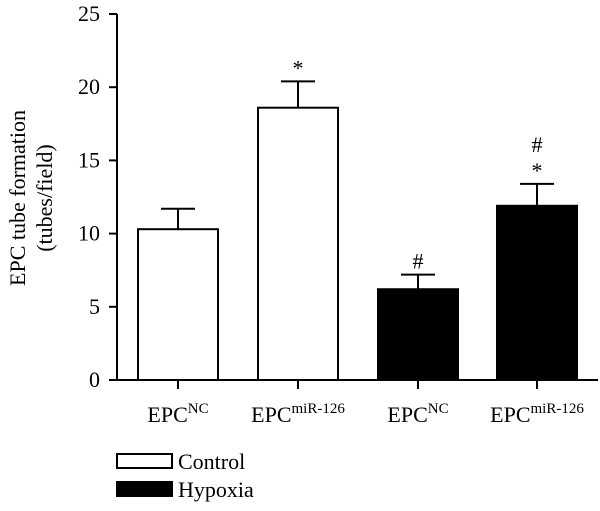 The height and width of the screenshot is (511, 600). I want to click on y-tick-label: 20, so click(89, 86).